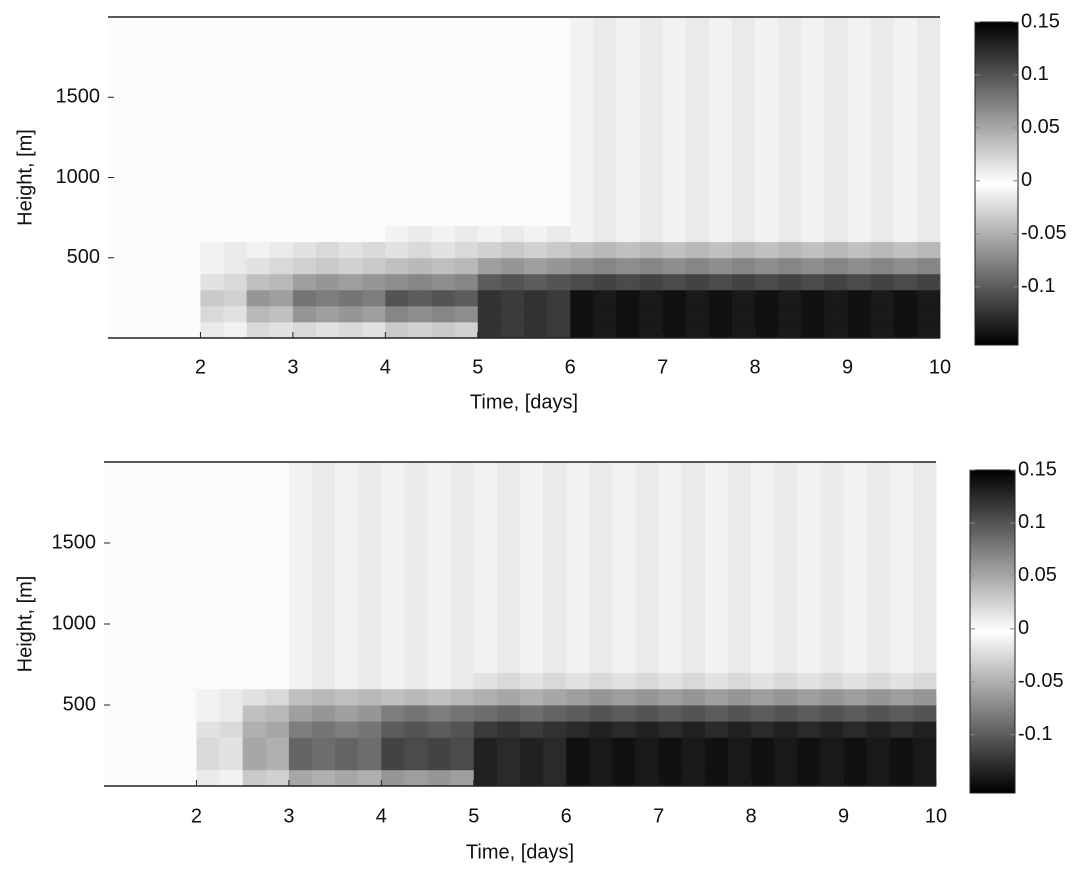 The image size is (1084, 871). What do you see at coordinates (196, 816) in the screenshot?
I see `x-tick-label: 2` at bounding box center [196, 816].